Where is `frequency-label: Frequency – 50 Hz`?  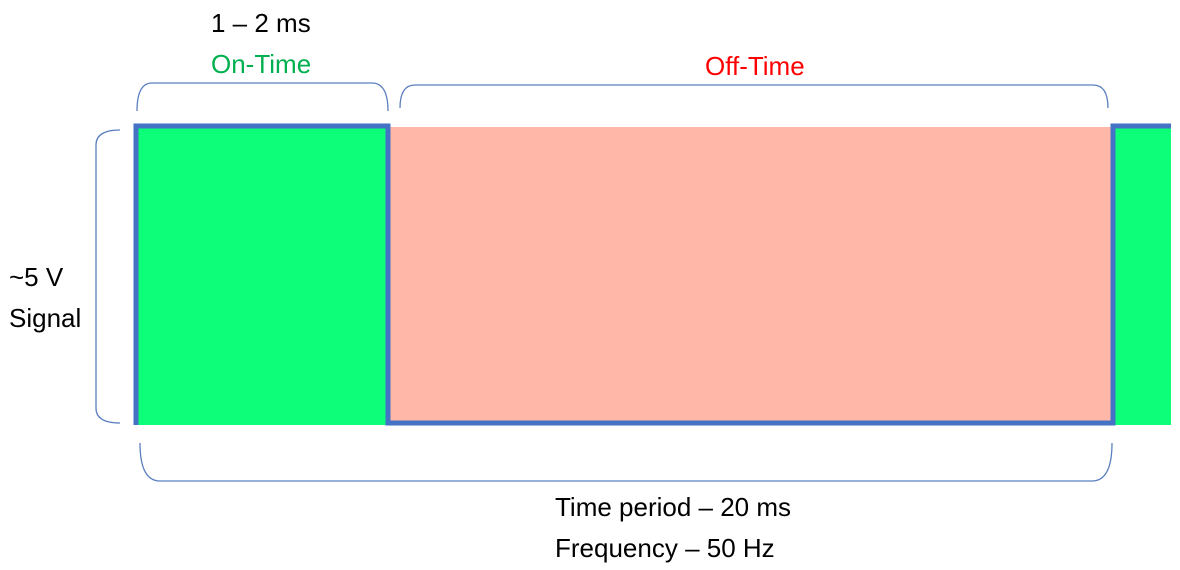 frequency-label: Frequency – 50 Hz is located at coordinates (665, 548).